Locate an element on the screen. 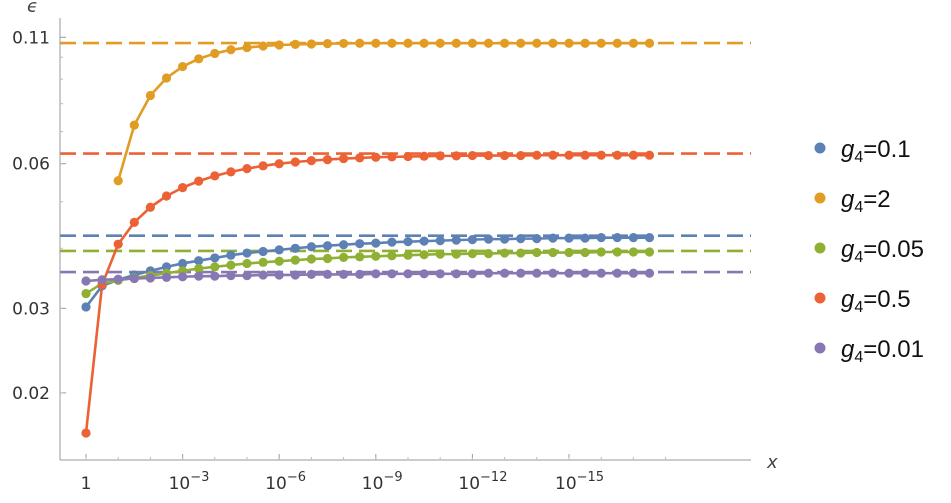  x-tick-label: 10−6 is located at coordinates (285, 482).